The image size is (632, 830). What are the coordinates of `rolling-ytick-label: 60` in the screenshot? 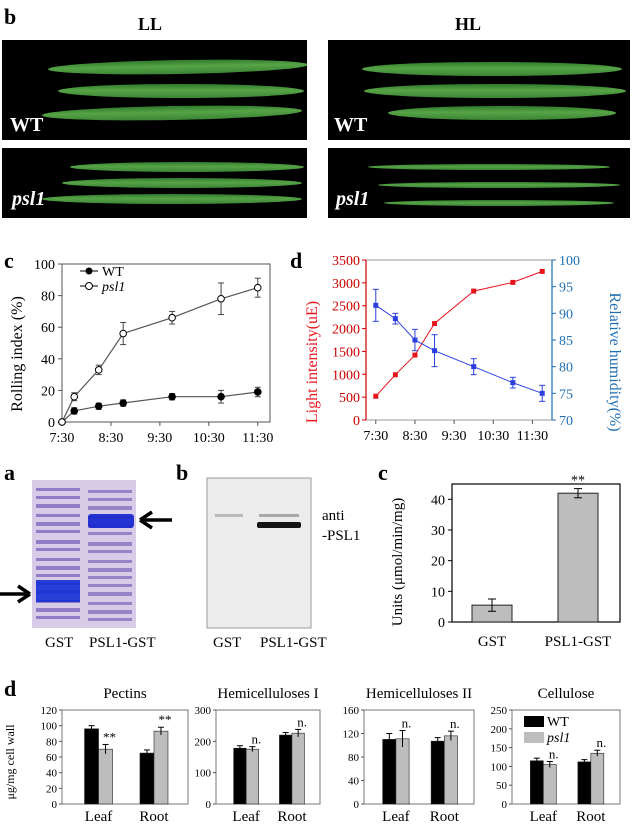 It's located at (48, 328).